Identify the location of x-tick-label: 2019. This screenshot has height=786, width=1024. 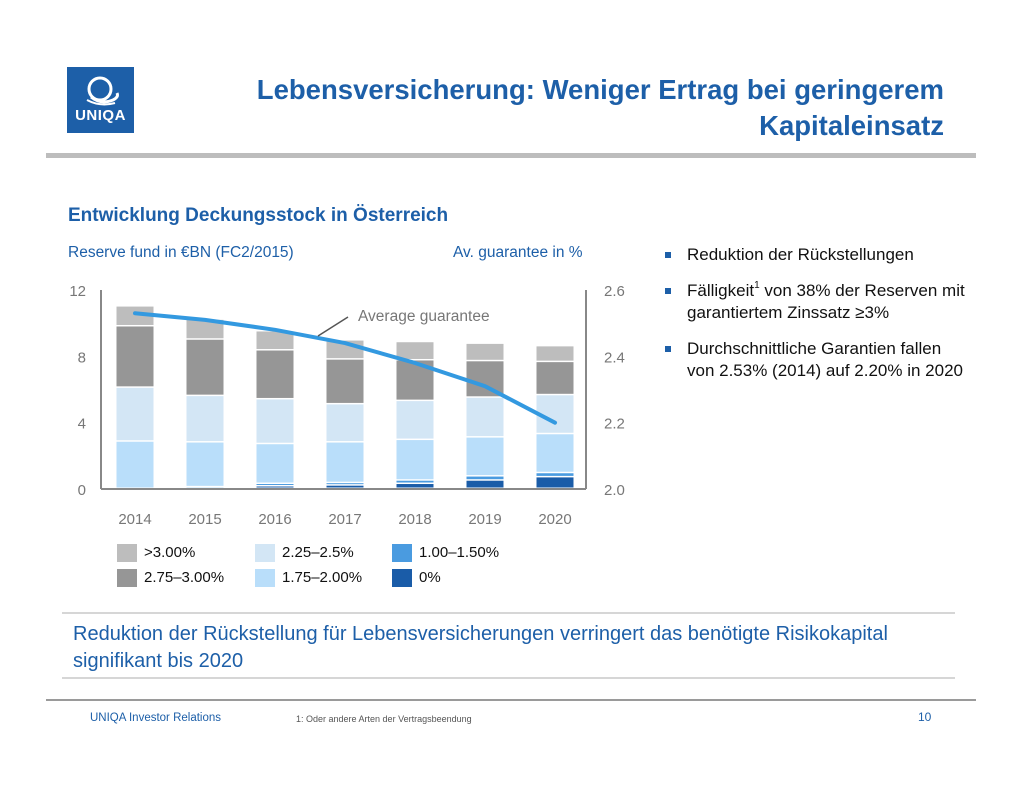
(484, 519).